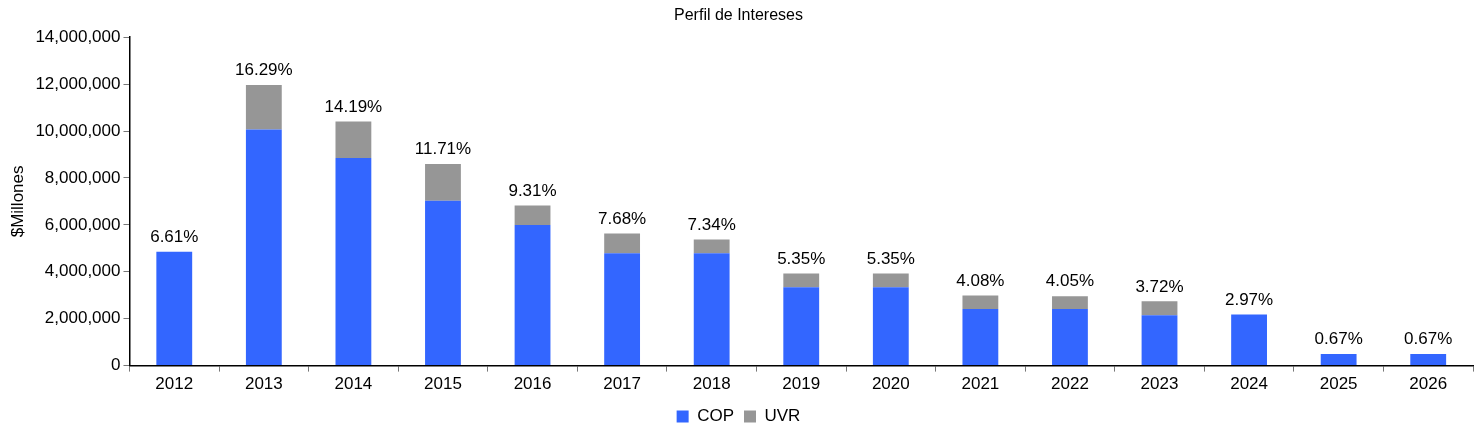  Describe the element at coordinates (82, 271) in the screenshot. I see `y-tick-label: 4,000,000` at that location.